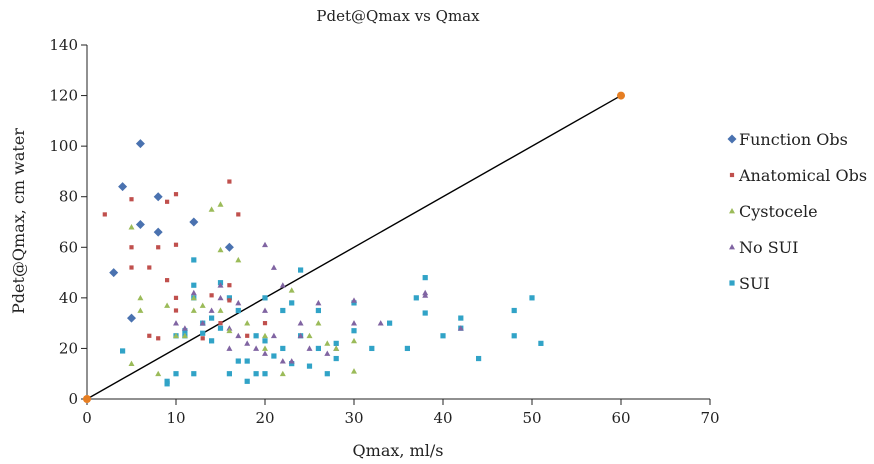 The width and height of the screenshot is (874, 464). Describe the element at coordinates (87, 418) in the screenshot. I see `x-tick-label: 0` at that location.